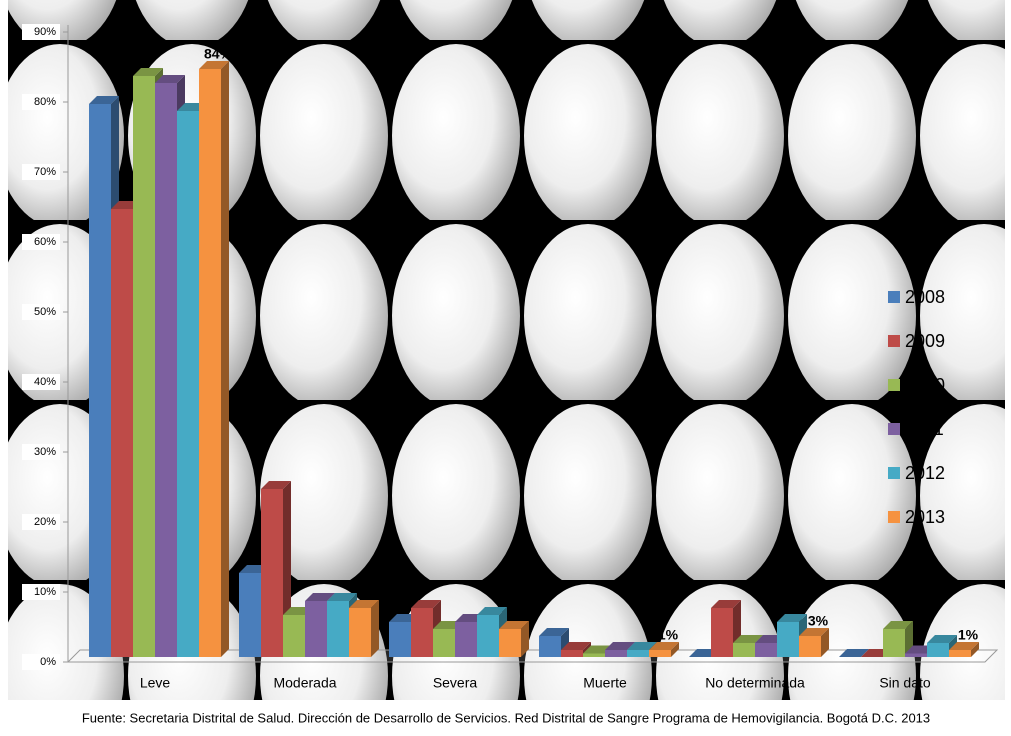  I want to click on x-tick-label: Sin dato, so click(905, 683).